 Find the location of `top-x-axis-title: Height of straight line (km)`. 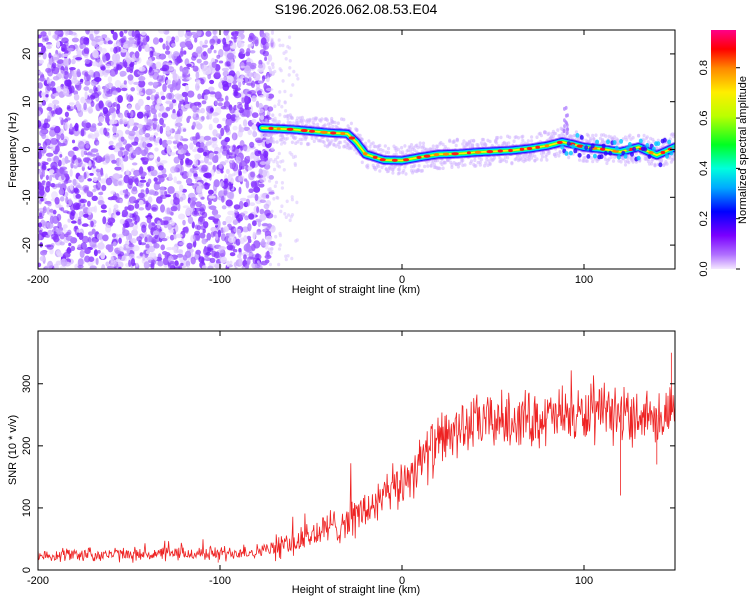

top-x-axis-title: Height of straight line (km) is located at coordinates (356, 290).